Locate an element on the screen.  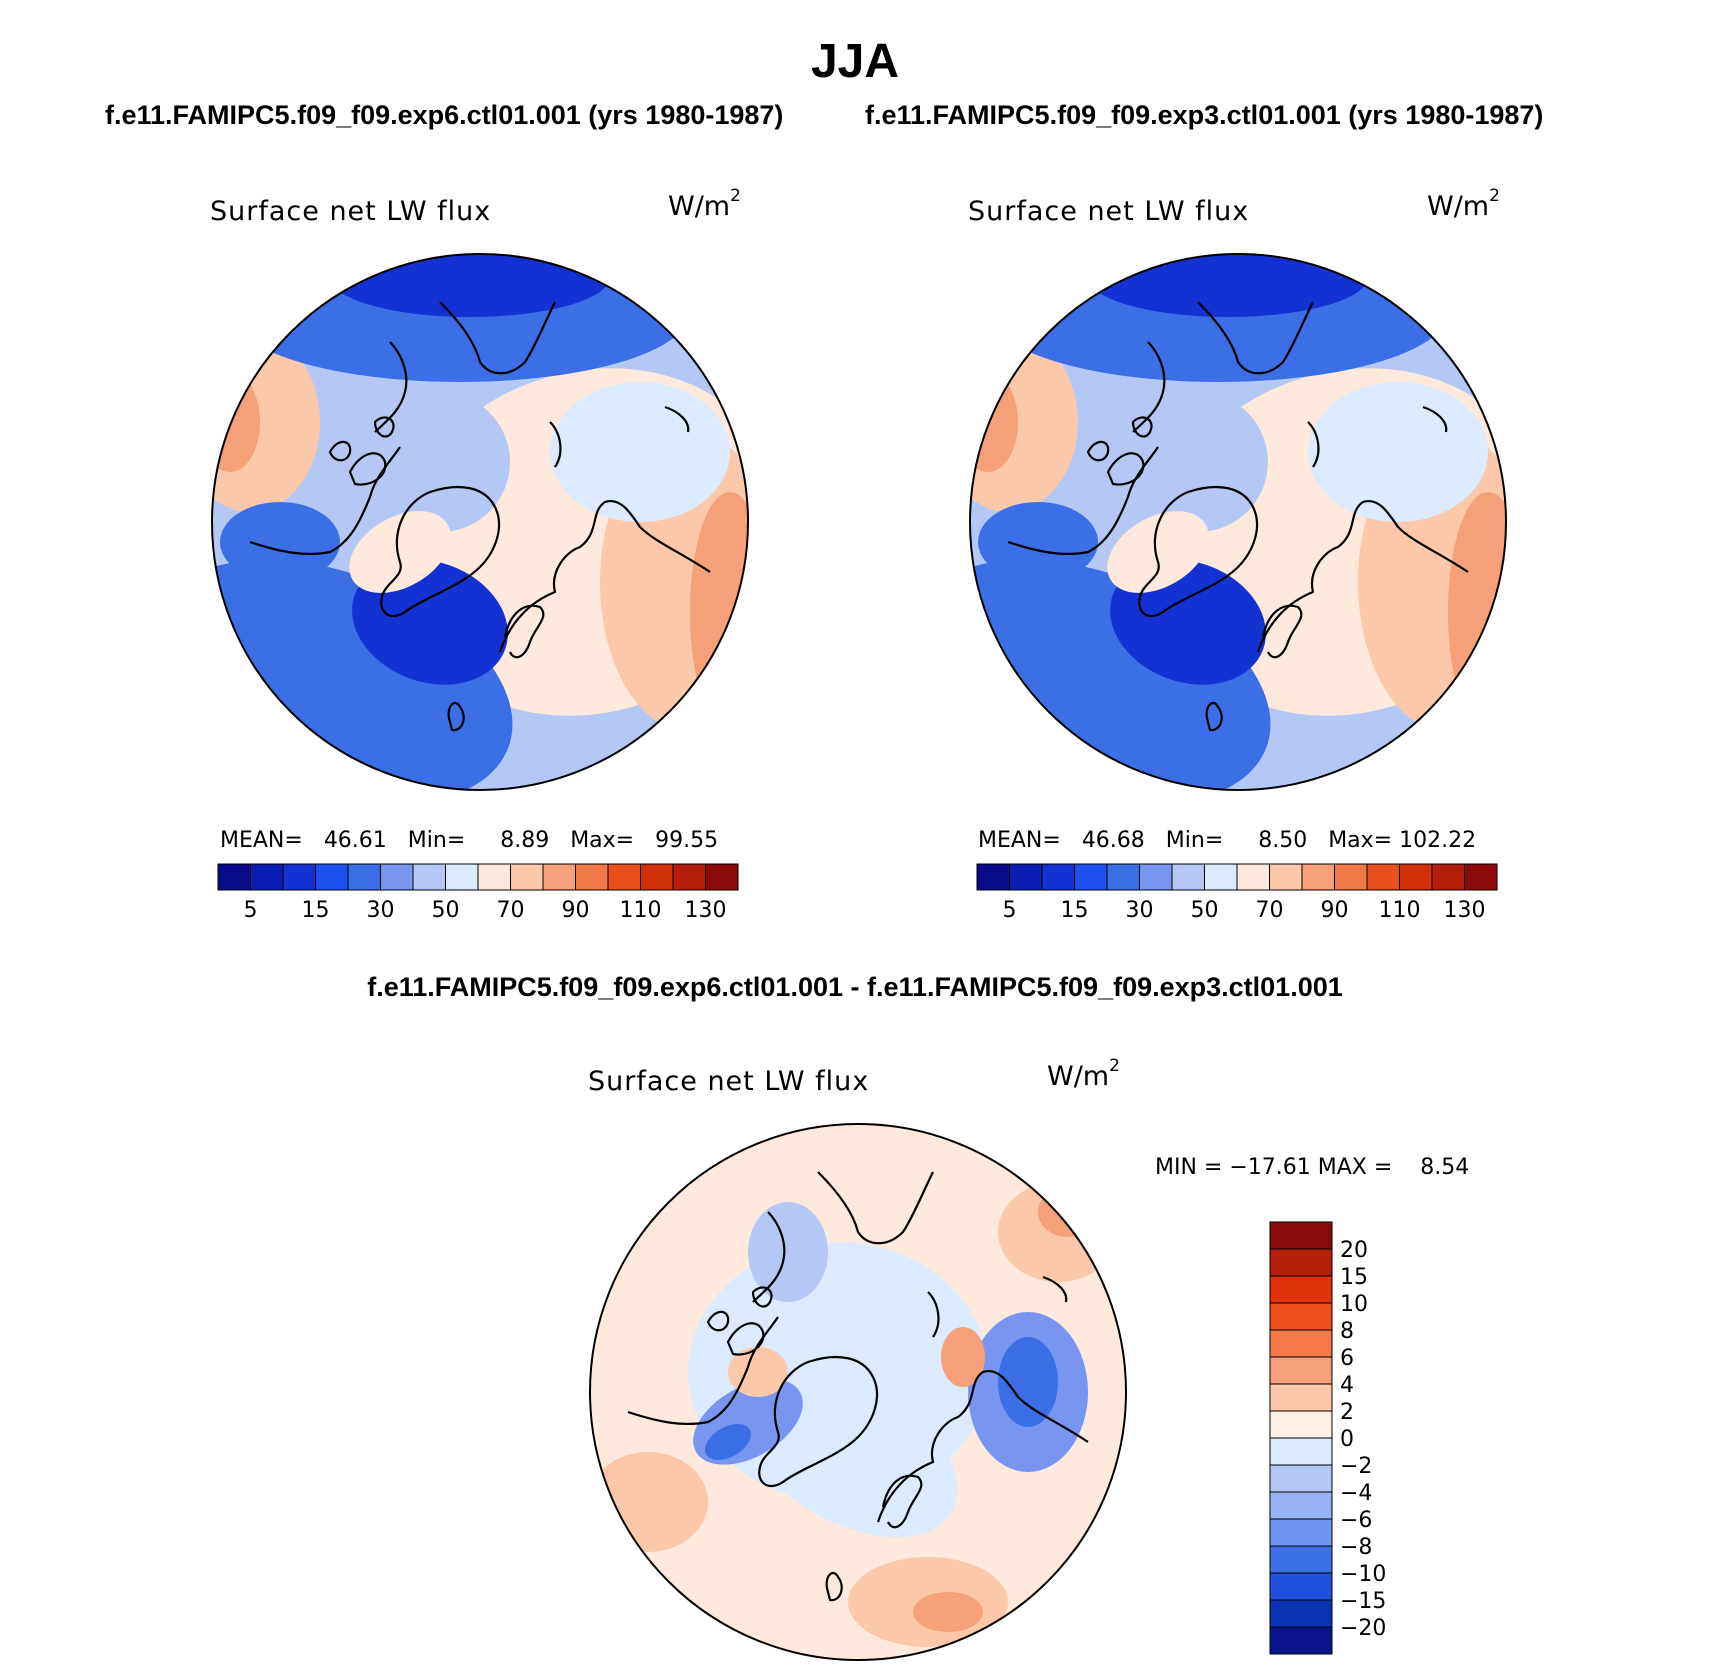
field-negative-east-core is located at coordinates (1028, 1382).